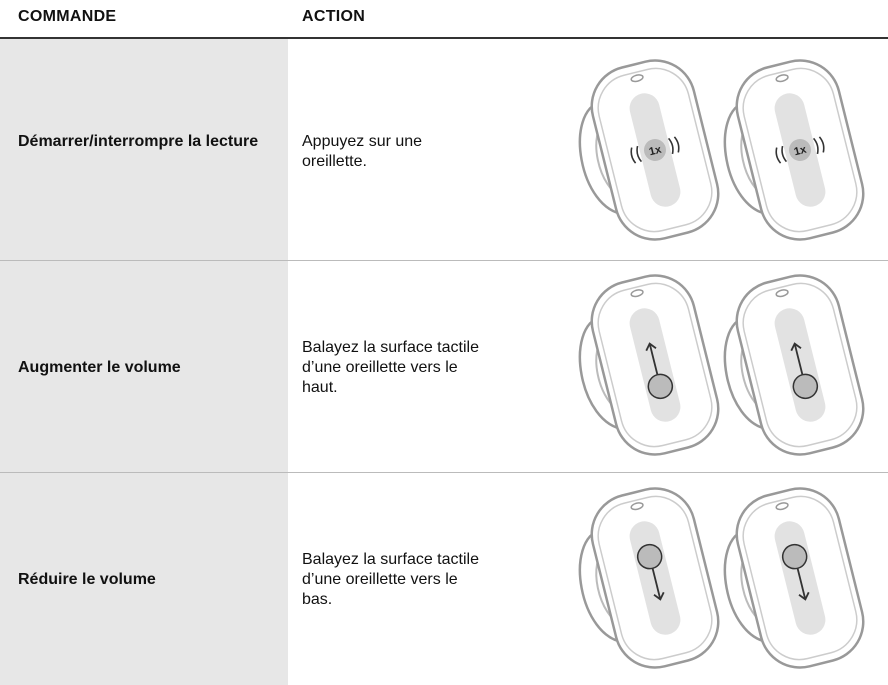 This screenshot has height=685, width=888. What do you see at coordinates (99, 367) in the screenshot?
I see `command: Augmenter le volume` at bounding box center [99, 367].